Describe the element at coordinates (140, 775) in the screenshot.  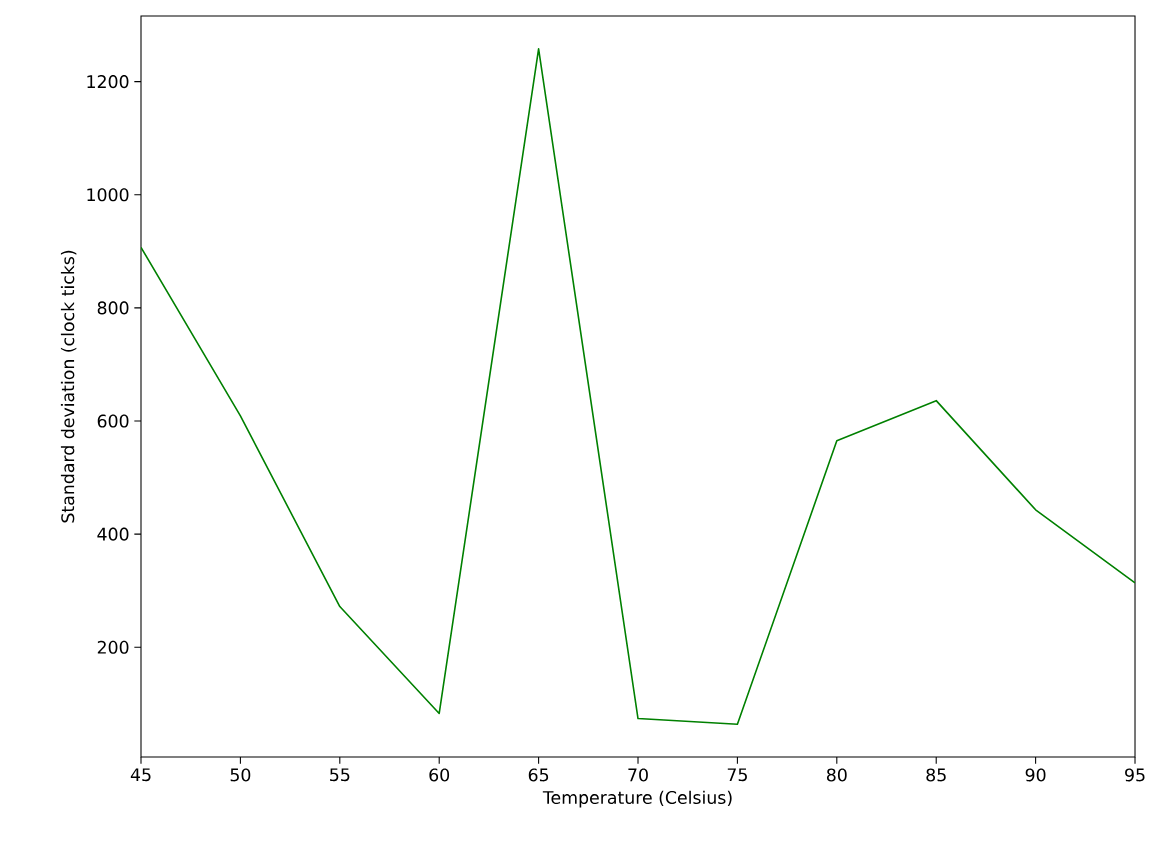
I see `x-tick-label: 45` at that location.